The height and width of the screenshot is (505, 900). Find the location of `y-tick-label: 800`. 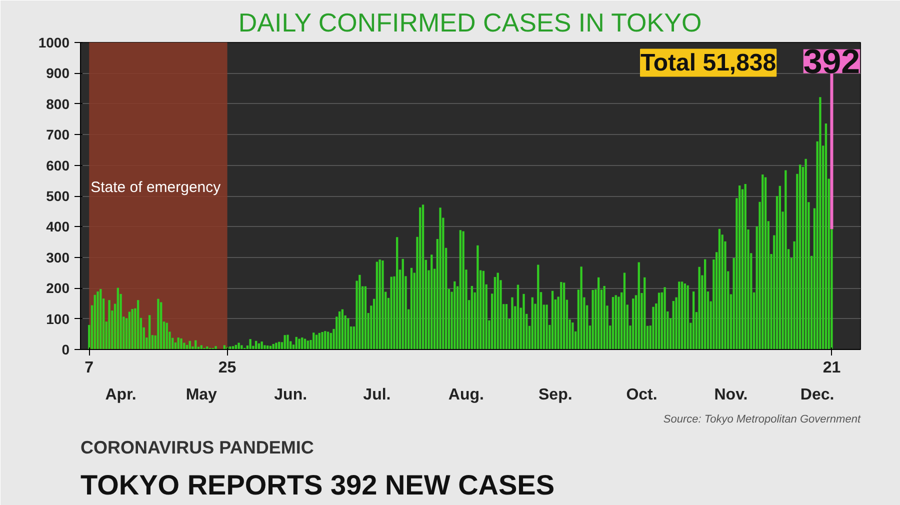

y-tick-label: 800 is located at coordinates (58, 104).